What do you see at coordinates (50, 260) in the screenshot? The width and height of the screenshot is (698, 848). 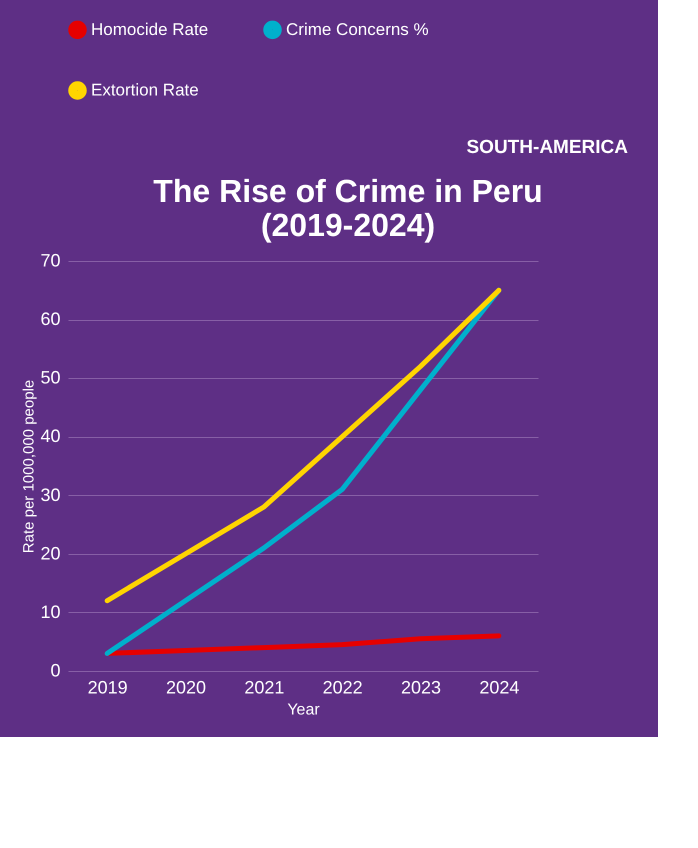 I see `y-tick-label: 70` at bounding box center [50, 260].